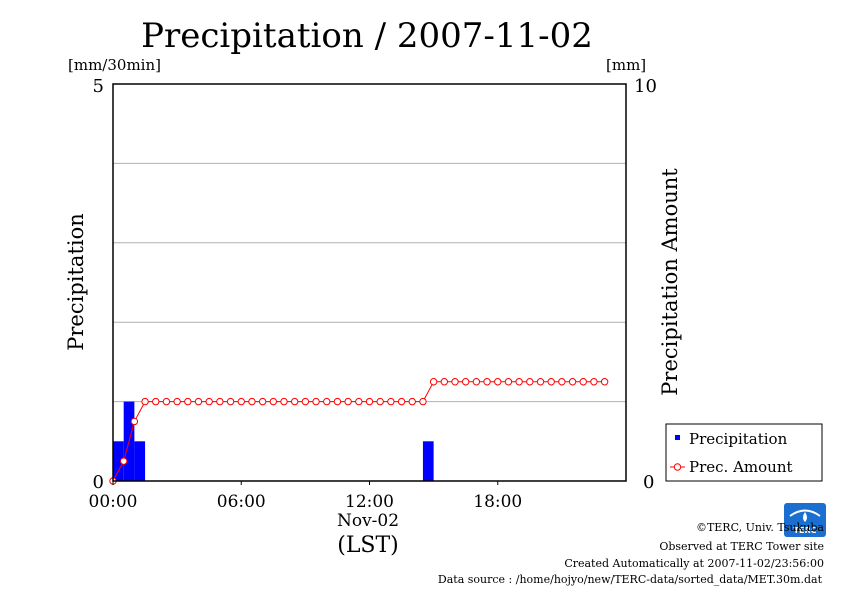  What do you see at coordinates (670, 282) in the screenshot?
I see `right-axis-title: Precipitation Amount` at bounding box center [670, 282].